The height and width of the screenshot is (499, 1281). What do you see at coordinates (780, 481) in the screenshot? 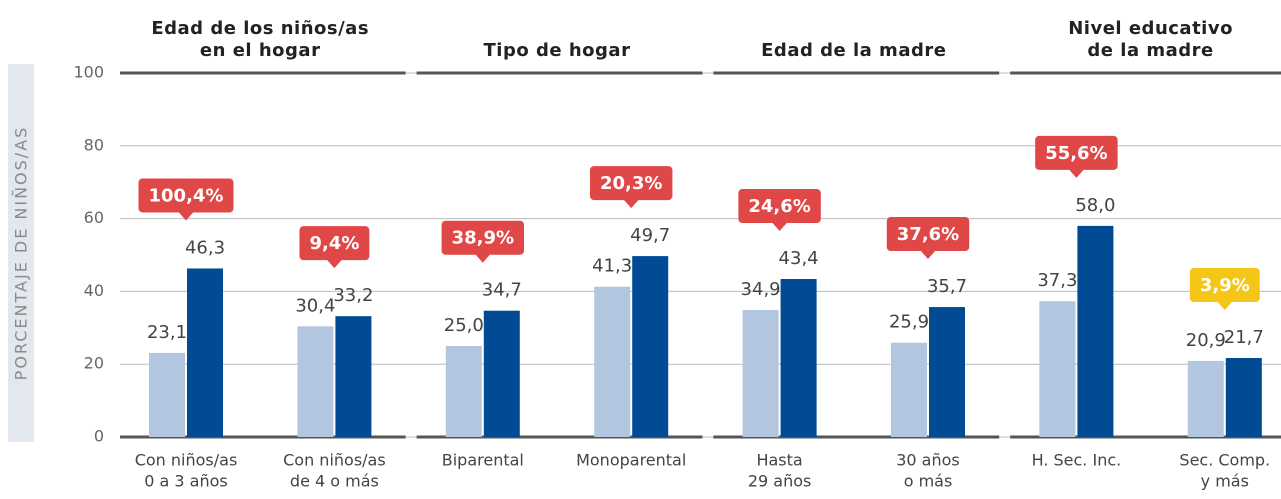
I see `x-tick-label: 29 años` at bounding box center [780, 481].